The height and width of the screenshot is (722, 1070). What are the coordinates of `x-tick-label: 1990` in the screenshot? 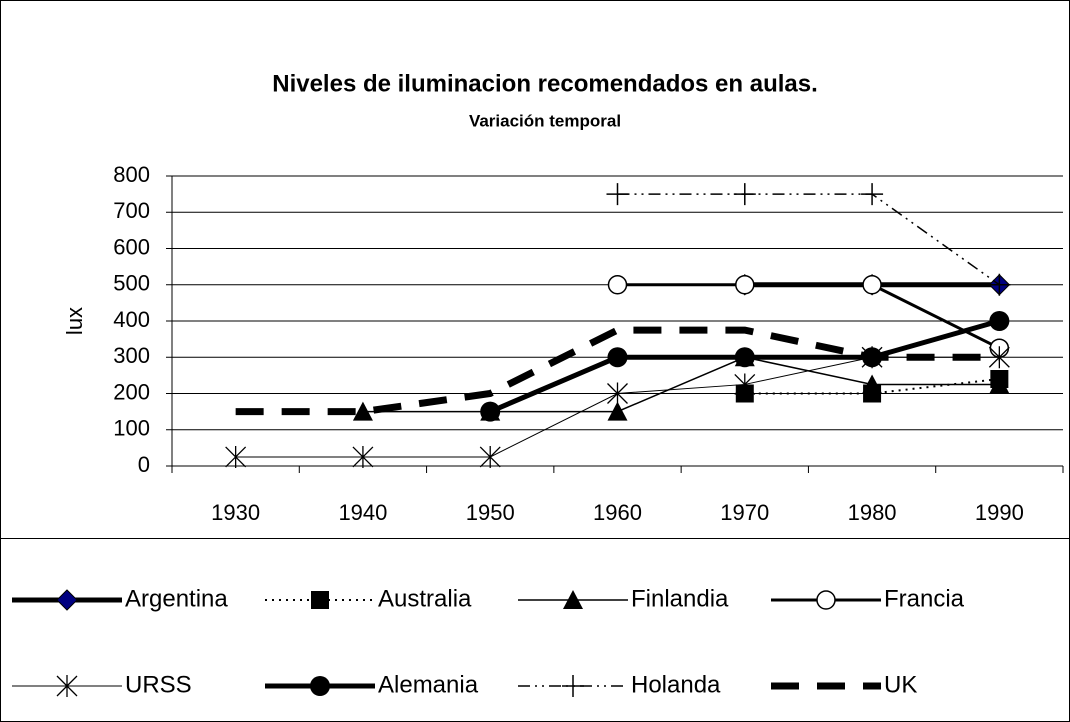 It's located at (999, 512).